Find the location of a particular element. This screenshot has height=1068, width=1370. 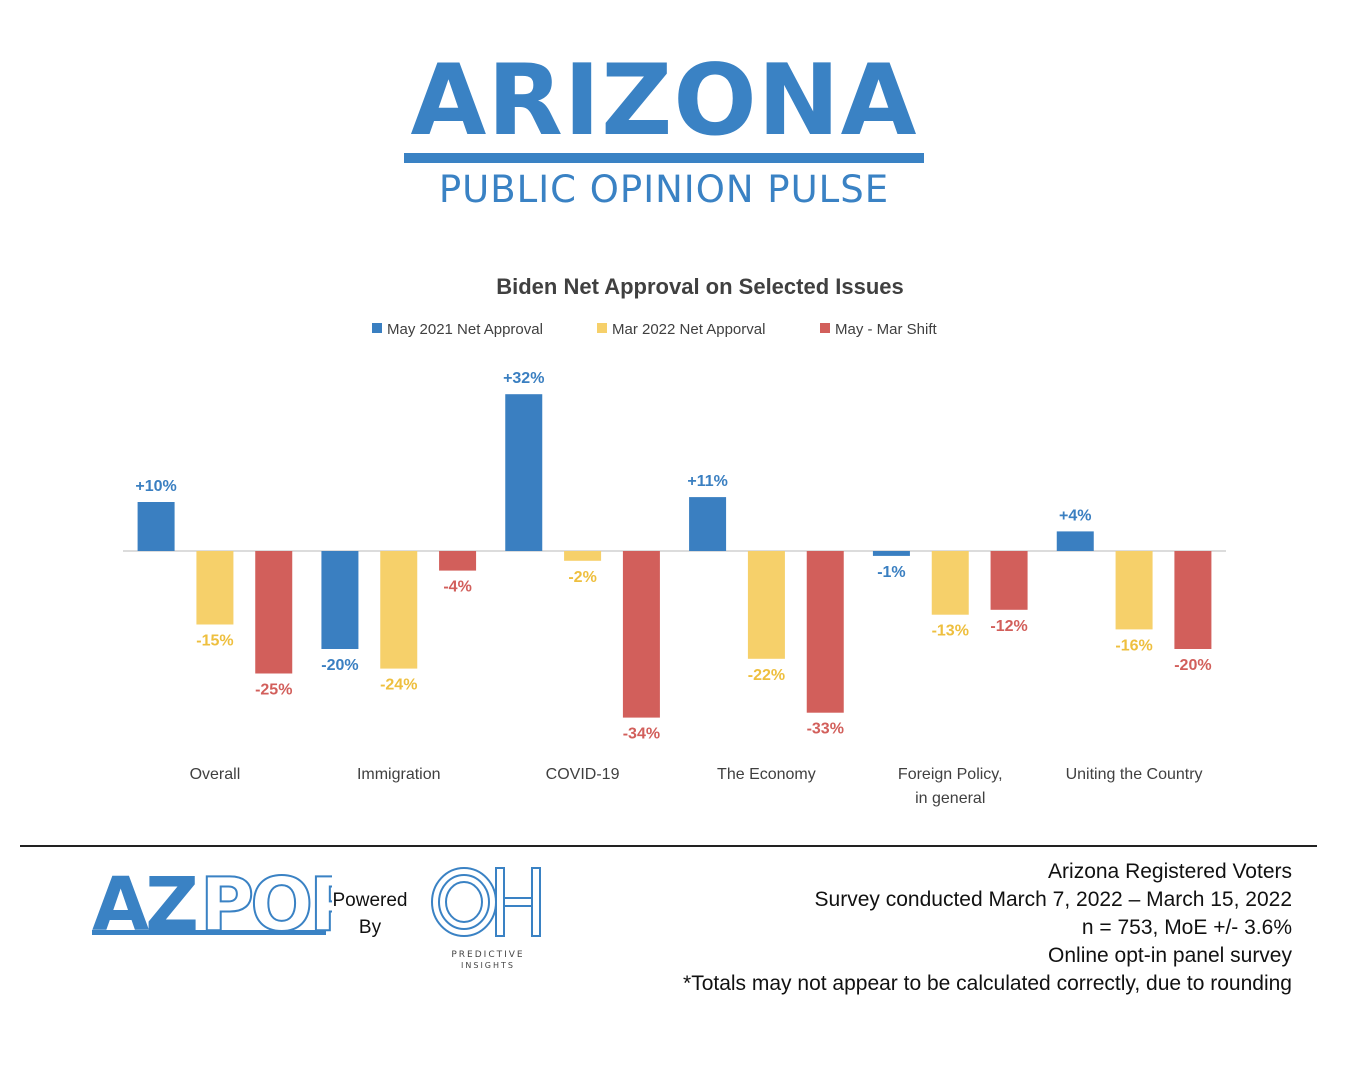

chart-title: Biden Net Approval on Selected Issues is located at coordinates (700, 286).